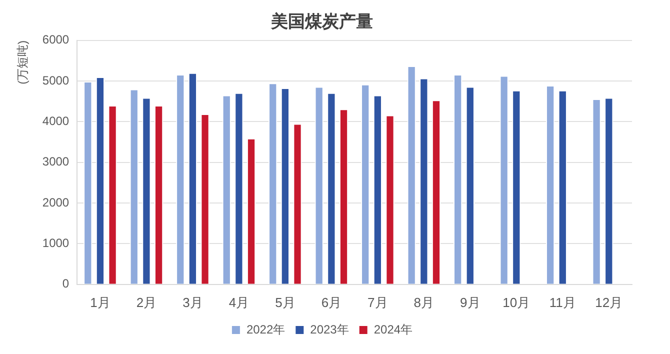 This screenshot has height=354, width=670. Describe the element at coordinates (285, 302) in the screenshot. I see `x-tick-label: 5月` at that location.